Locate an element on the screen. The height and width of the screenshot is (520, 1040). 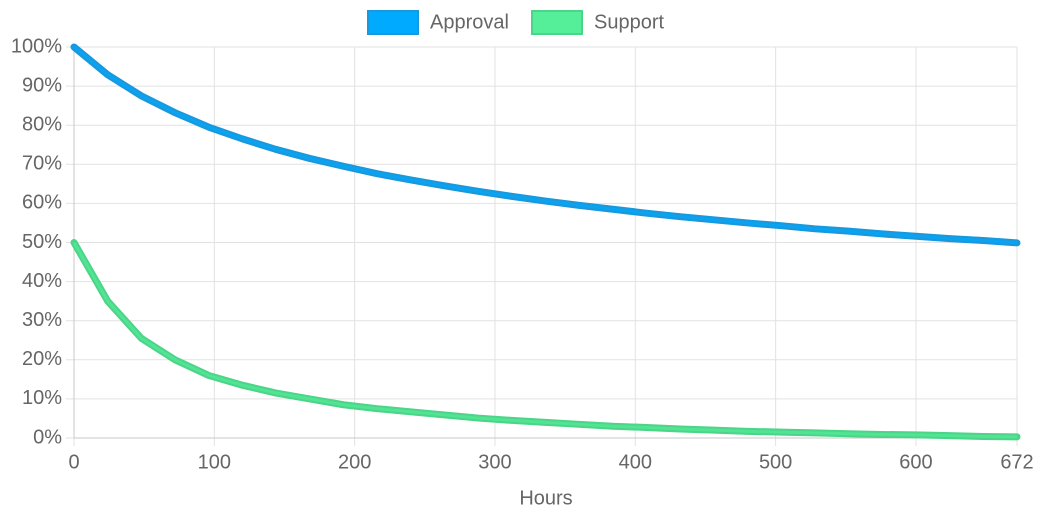
x-tick-label: 500 is located at coordinates (775, 462).